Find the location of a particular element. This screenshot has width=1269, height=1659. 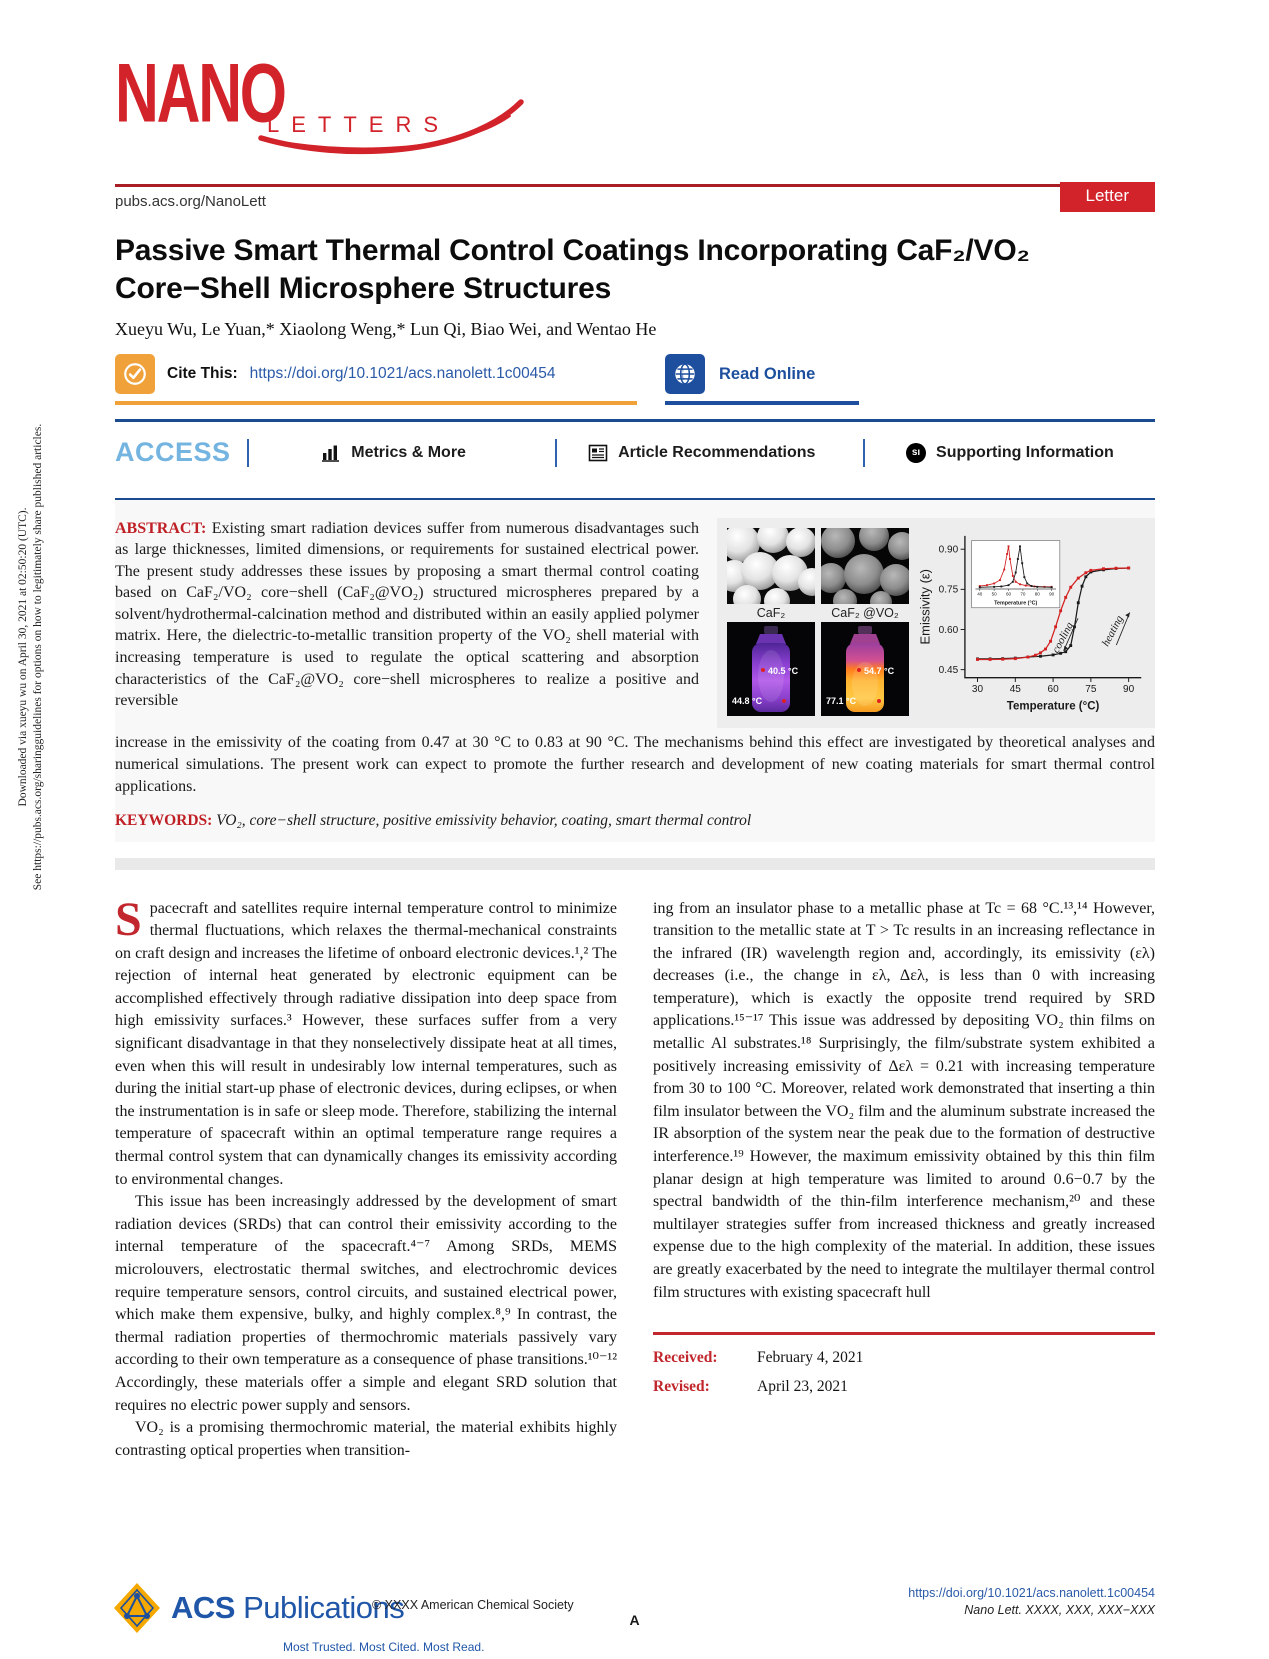

si-icon: sı is located at coordinates (916, 452).